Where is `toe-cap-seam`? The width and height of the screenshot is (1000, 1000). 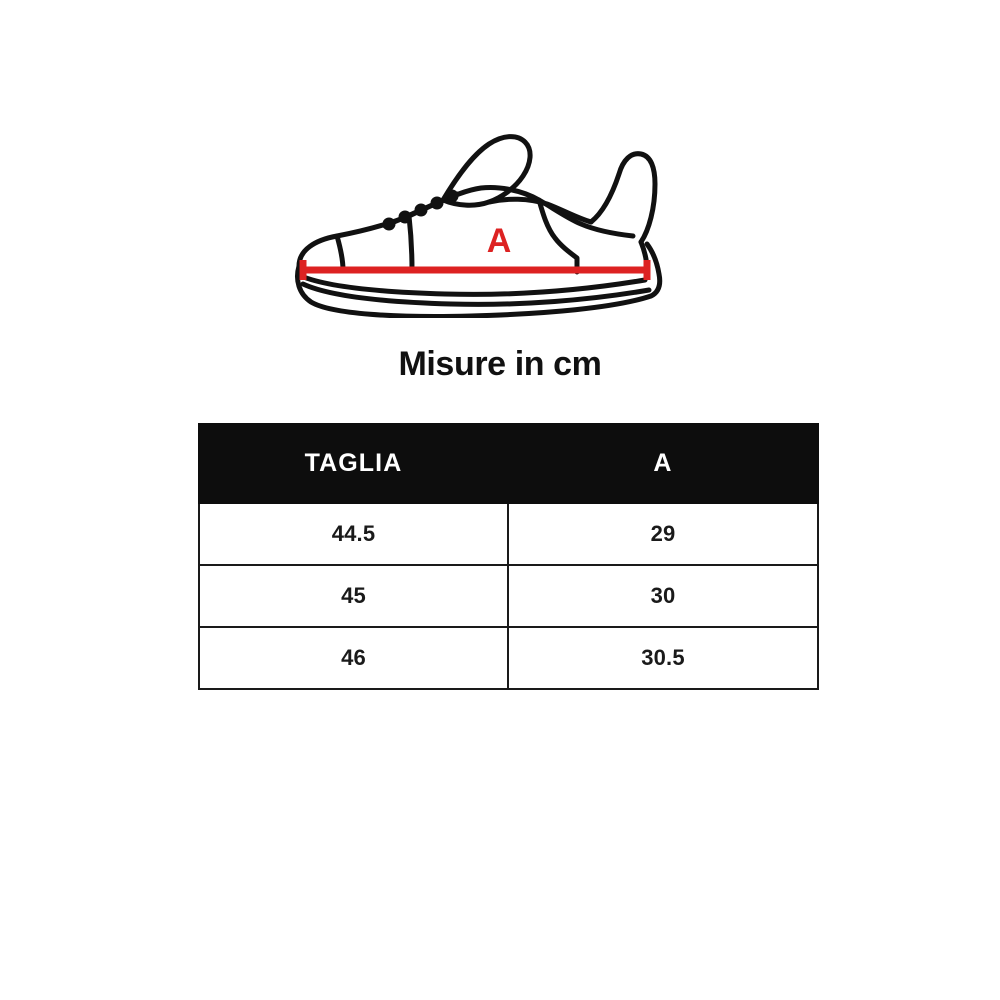
toe-cap-seam is located at coordinates (340, 252).